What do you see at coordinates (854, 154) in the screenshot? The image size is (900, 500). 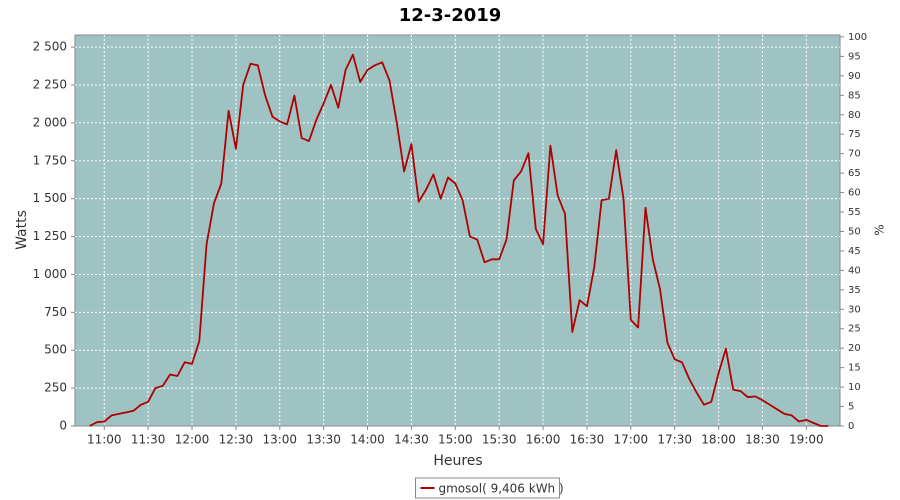 I see `y2-tick-label: 70` at bounding box center [854, 154].